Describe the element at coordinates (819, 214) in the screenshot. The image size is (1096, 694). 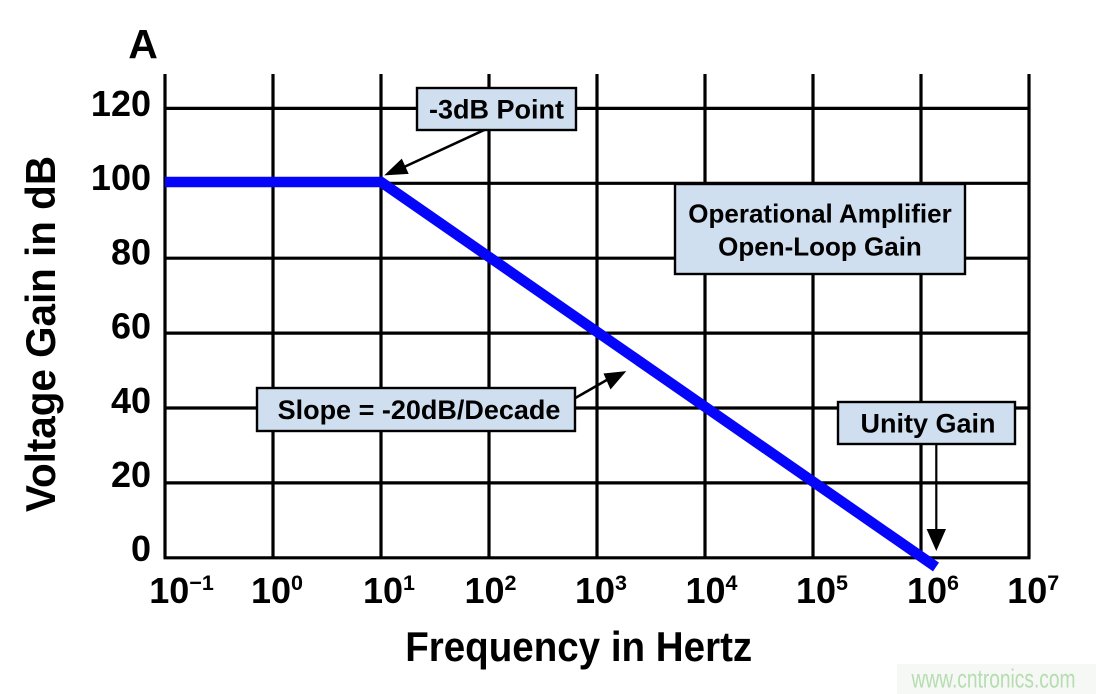
I see `svg-text: Operational Amplifier` at that location.